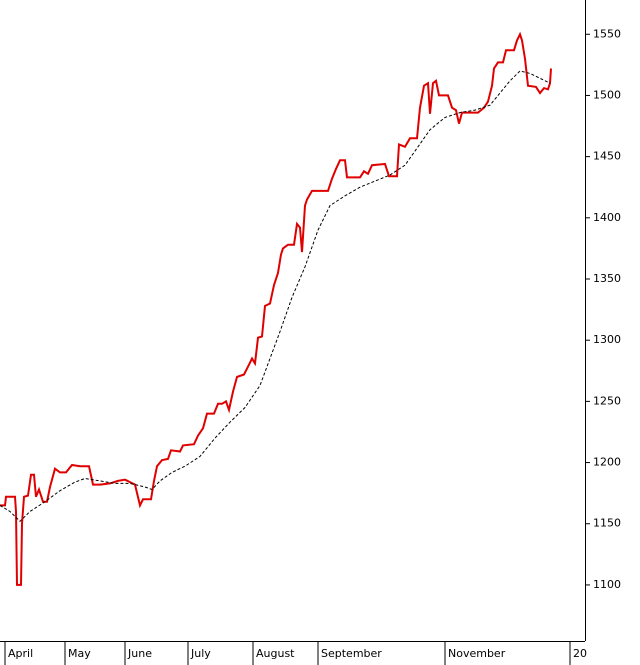 The width and height of the screenshot is (640, 665). Describe the element at coordinates (607, 156) in the screenshot. I see `y-tick-label: 1450` at that location.